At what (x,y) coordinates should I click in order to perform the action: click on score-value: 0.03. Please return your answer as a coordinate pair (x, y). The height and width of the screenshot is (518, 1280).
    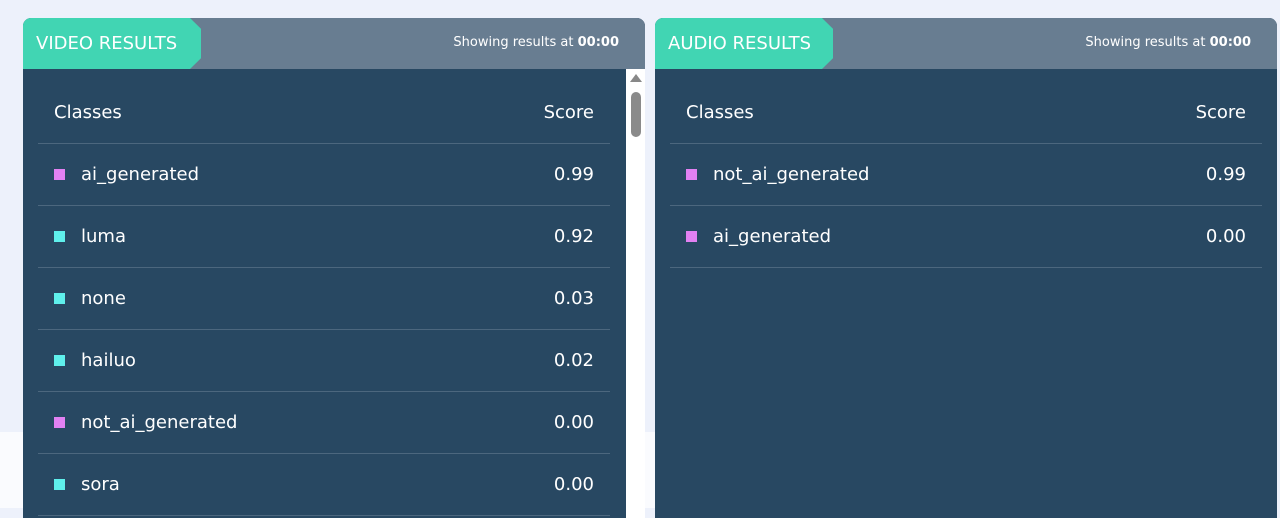
    Looking at the image, I should click on (573, 298).